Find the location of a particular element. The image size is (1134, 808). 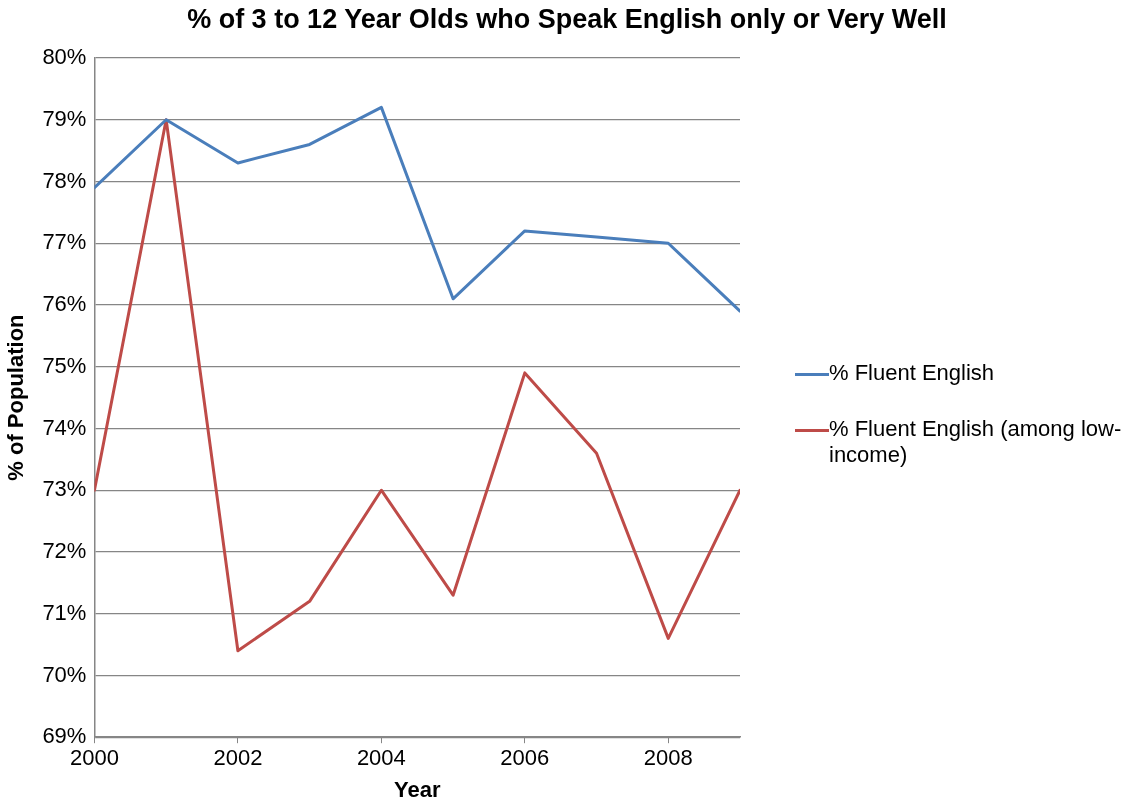

legend-label: % Fluent English is located at coordinates (912, 373).